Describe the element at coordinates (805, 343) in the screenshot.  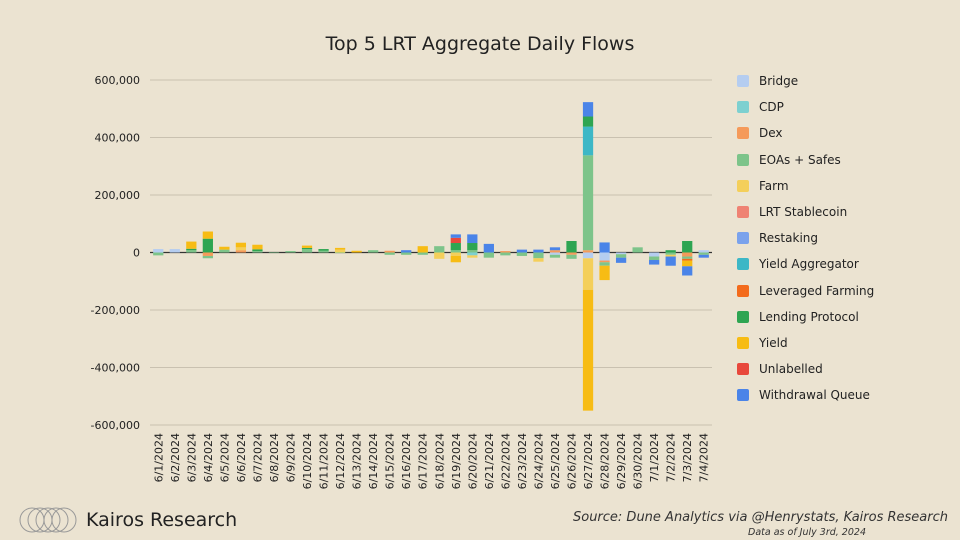
I see `legend-item: Yield` at that location.